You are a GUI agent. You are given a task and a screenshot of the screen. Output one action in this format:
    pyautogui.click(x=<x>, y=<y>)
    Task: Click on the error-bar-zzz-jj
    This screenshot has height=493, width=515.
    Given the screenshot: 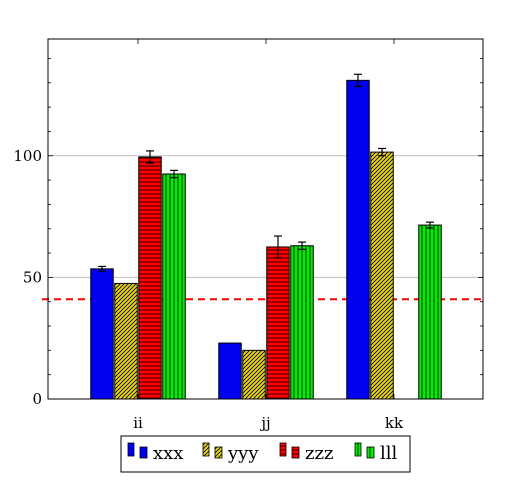 What is the action you would take?
    pyautogui.click(x=278, y=247)
    